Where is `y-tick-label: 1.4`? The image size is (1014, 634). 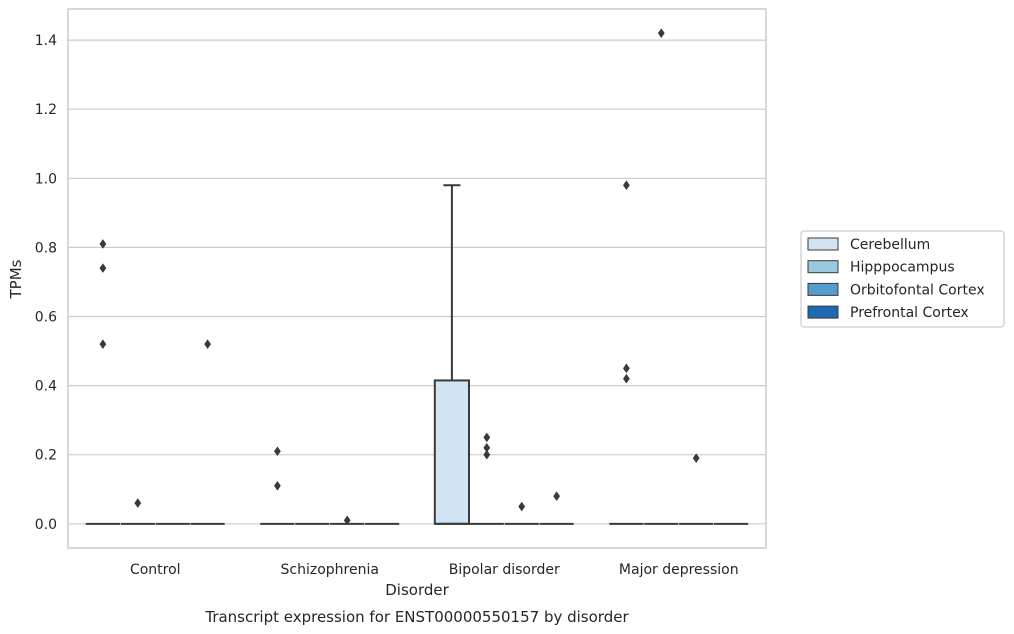
y-tick-label: 1.4 is located at coordinates (46, 41).